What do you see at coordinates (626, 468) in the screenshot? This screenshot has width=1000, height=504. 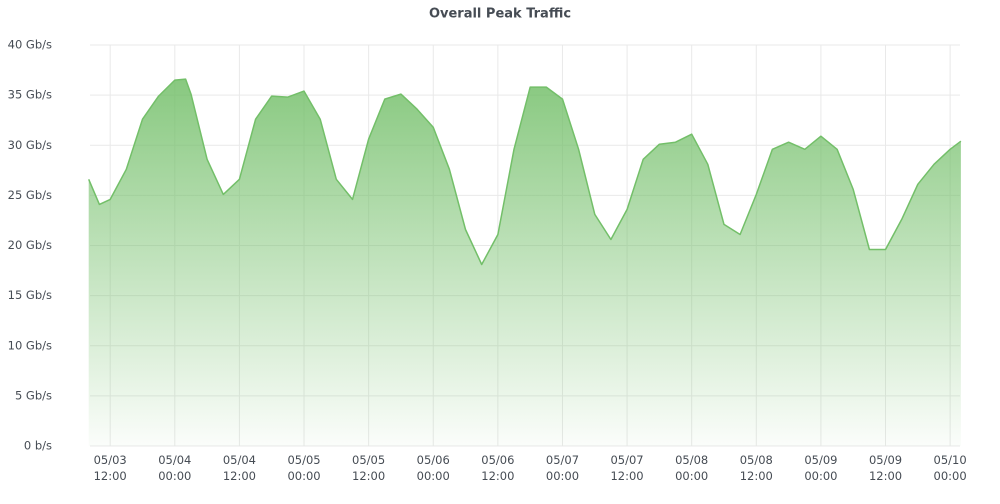 I see `x-tick-label: 05/07 12:00` at bounding box center [626, 468].